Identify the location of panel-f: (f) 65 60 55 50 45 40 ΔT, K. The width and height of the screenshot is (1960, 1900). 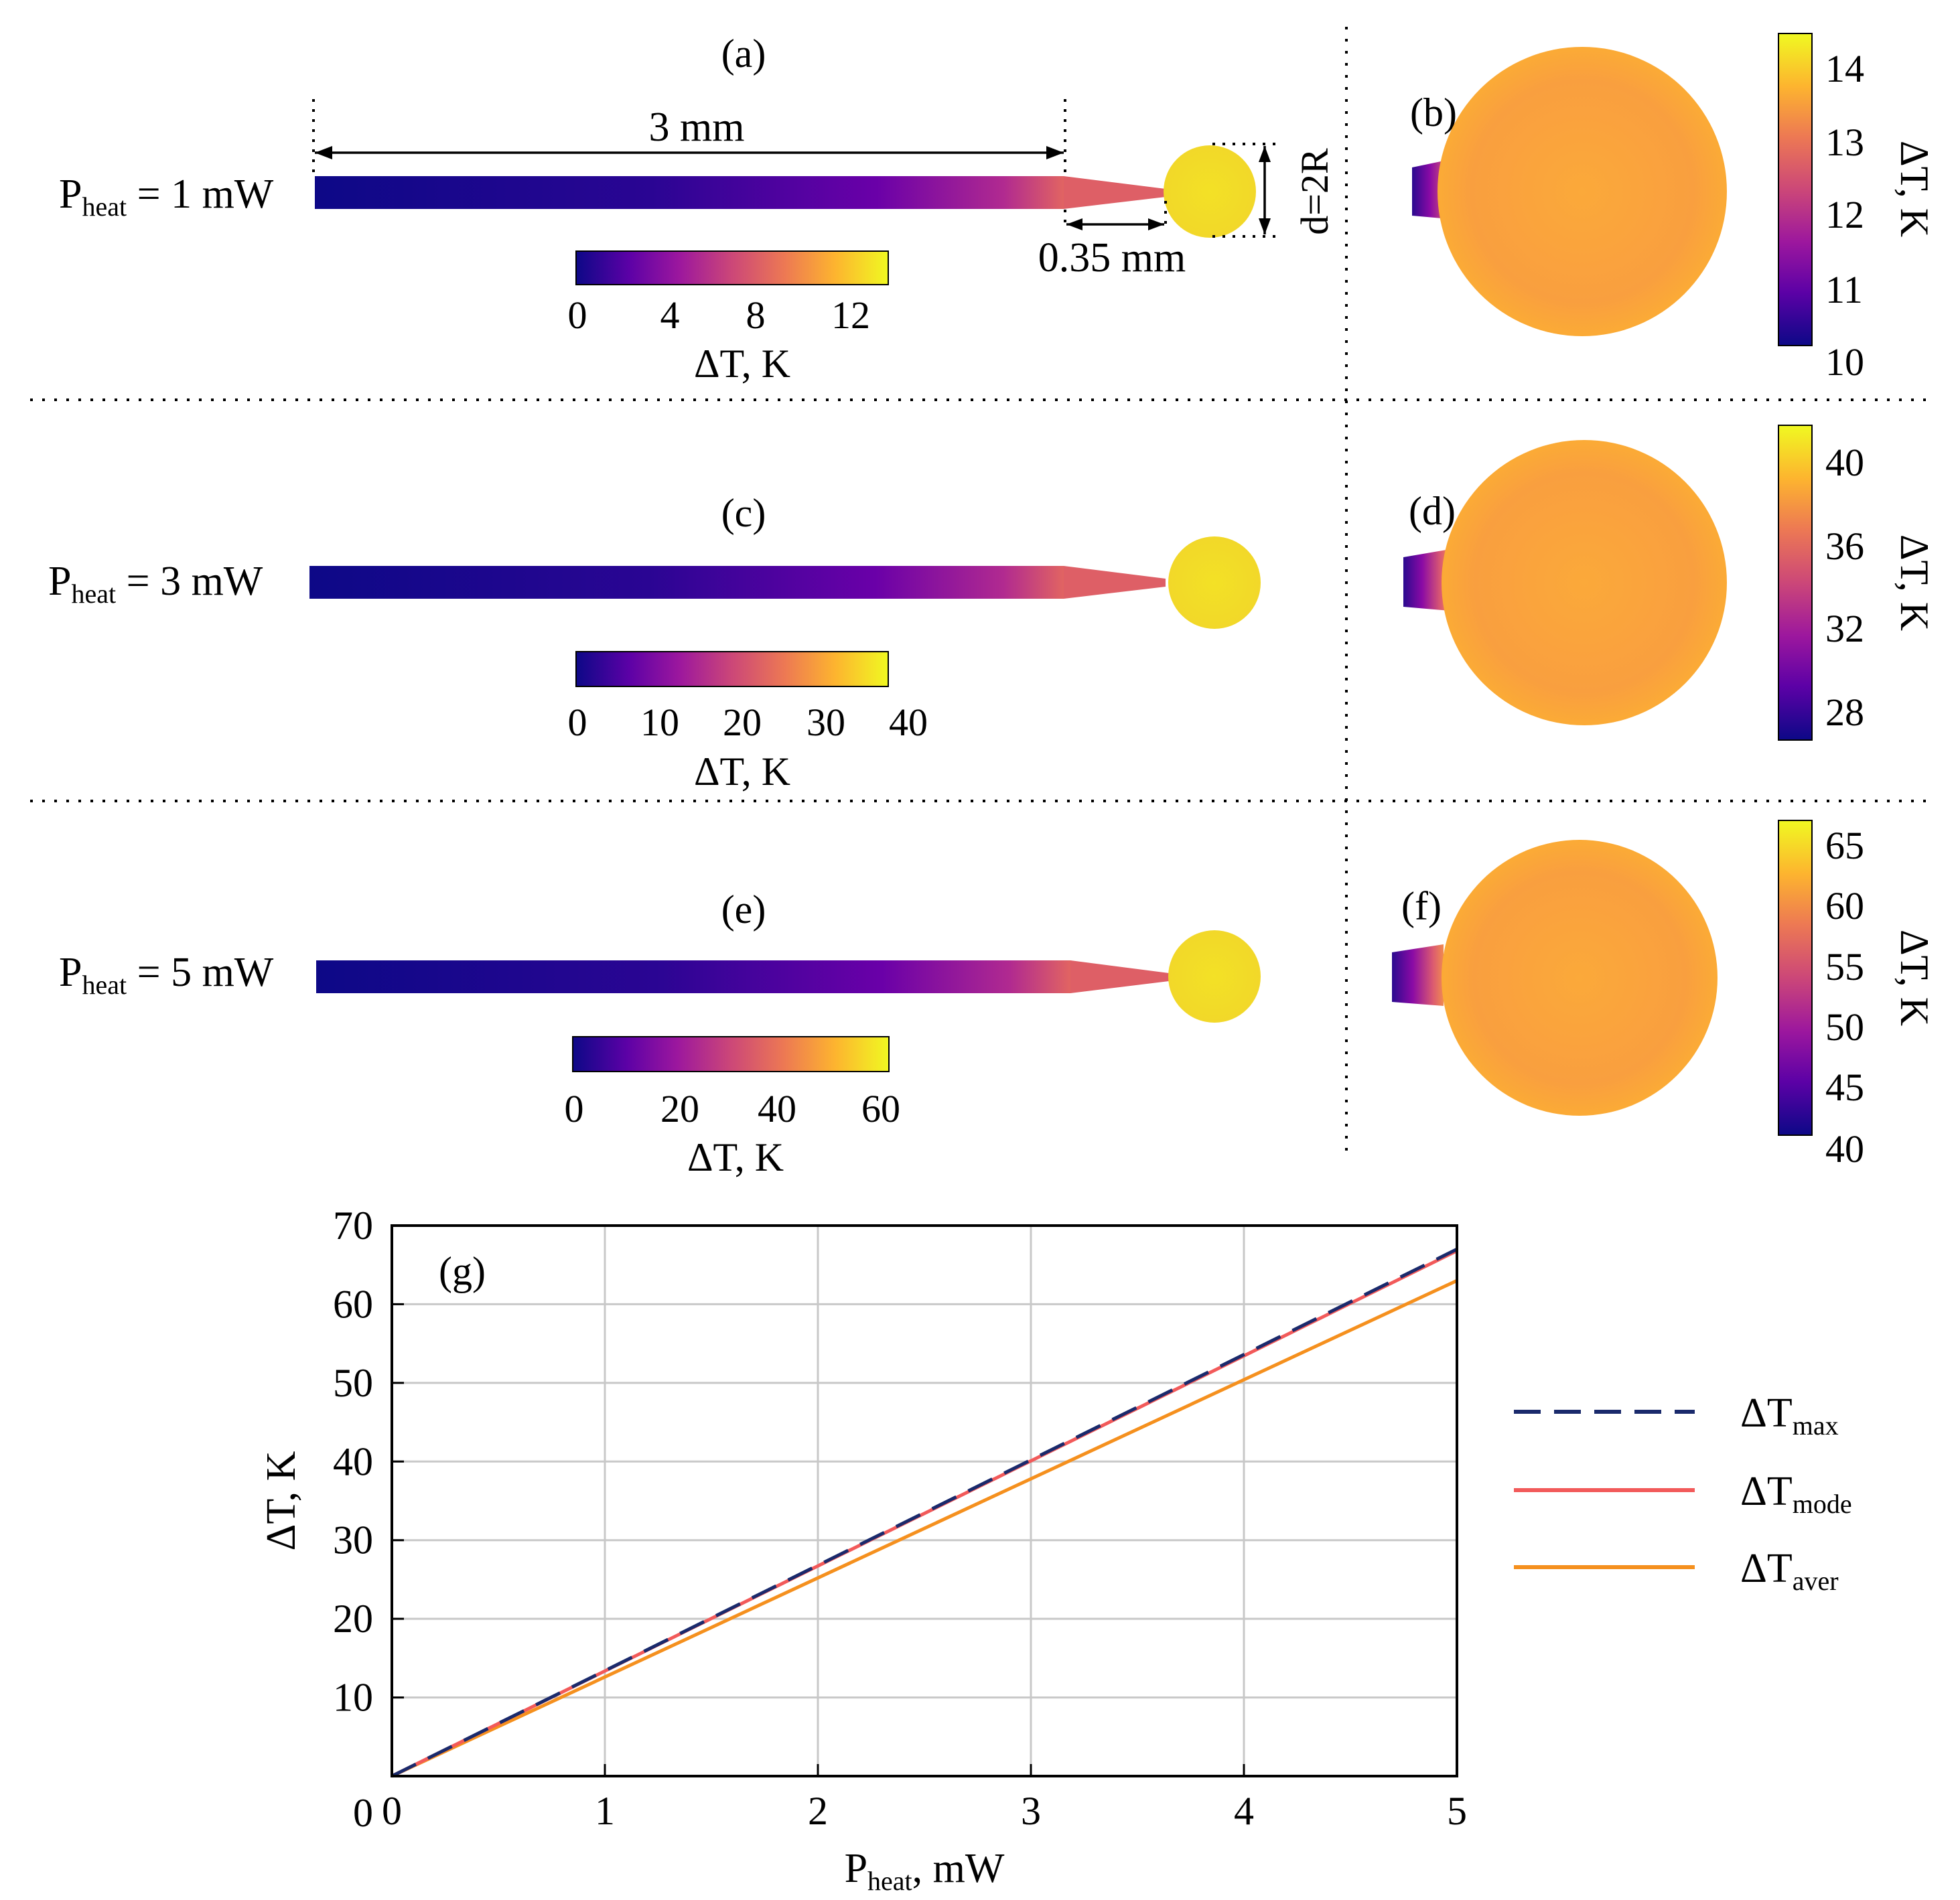
(1665, 995).